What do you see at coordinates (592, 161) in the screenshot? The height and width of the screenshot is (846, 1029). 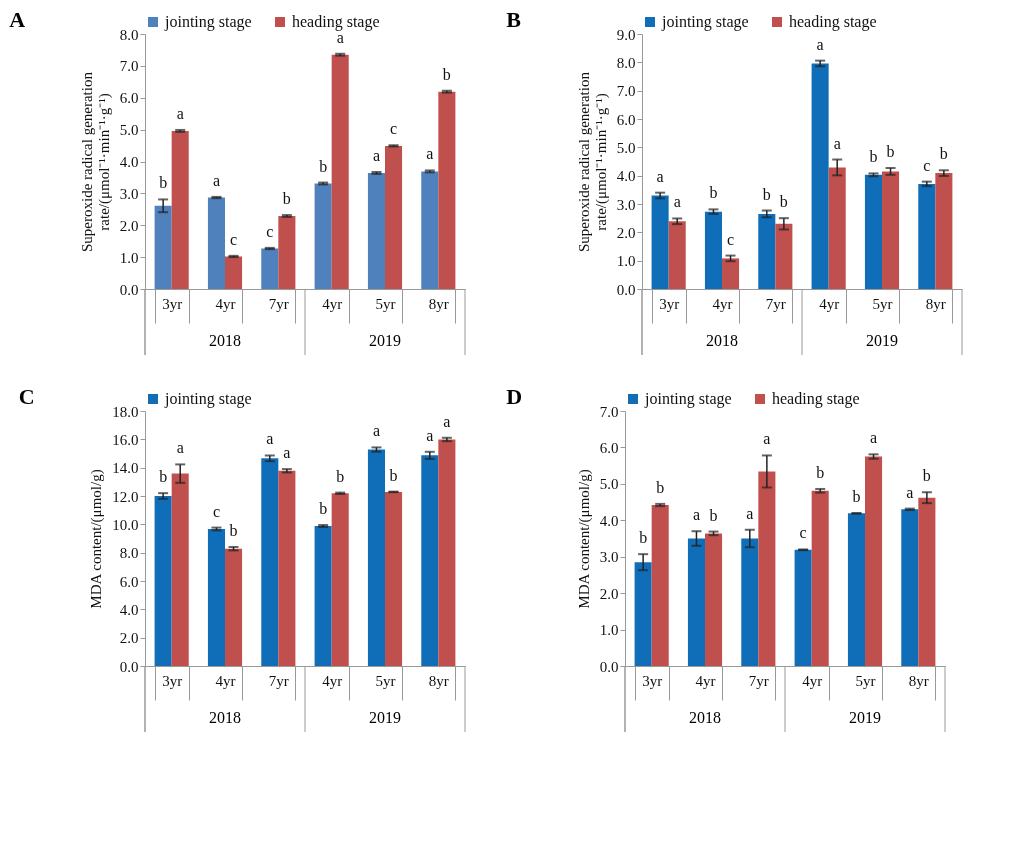 I see `y-axis-title: Superoxide radical generation rate/(μmol⁻¹·min⁻¹·g⁻¹)` at bounding box center [592, 161].